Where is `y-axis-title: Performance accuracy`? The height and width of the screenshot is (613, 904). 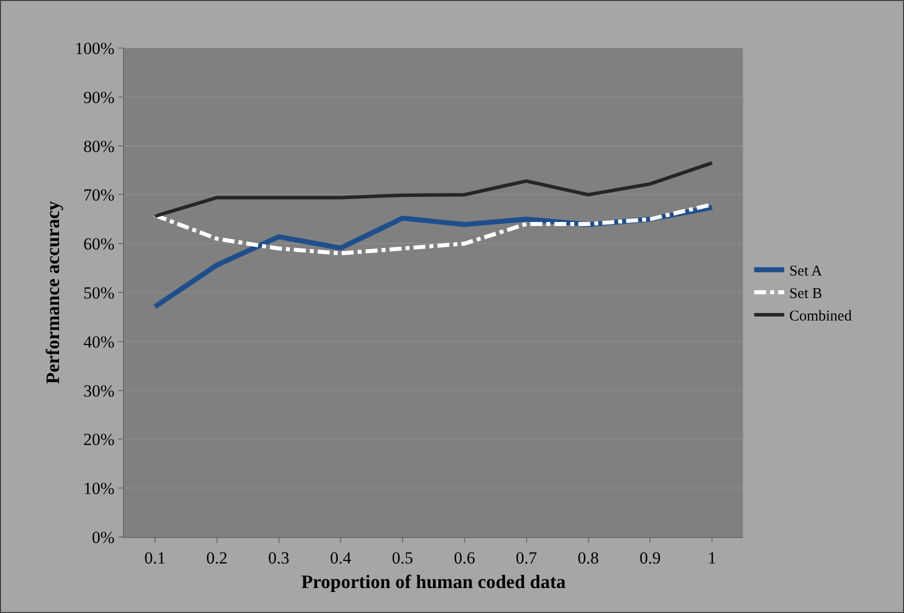
y-axis-title: Performance accuracy is located at coordinates (53, 292).